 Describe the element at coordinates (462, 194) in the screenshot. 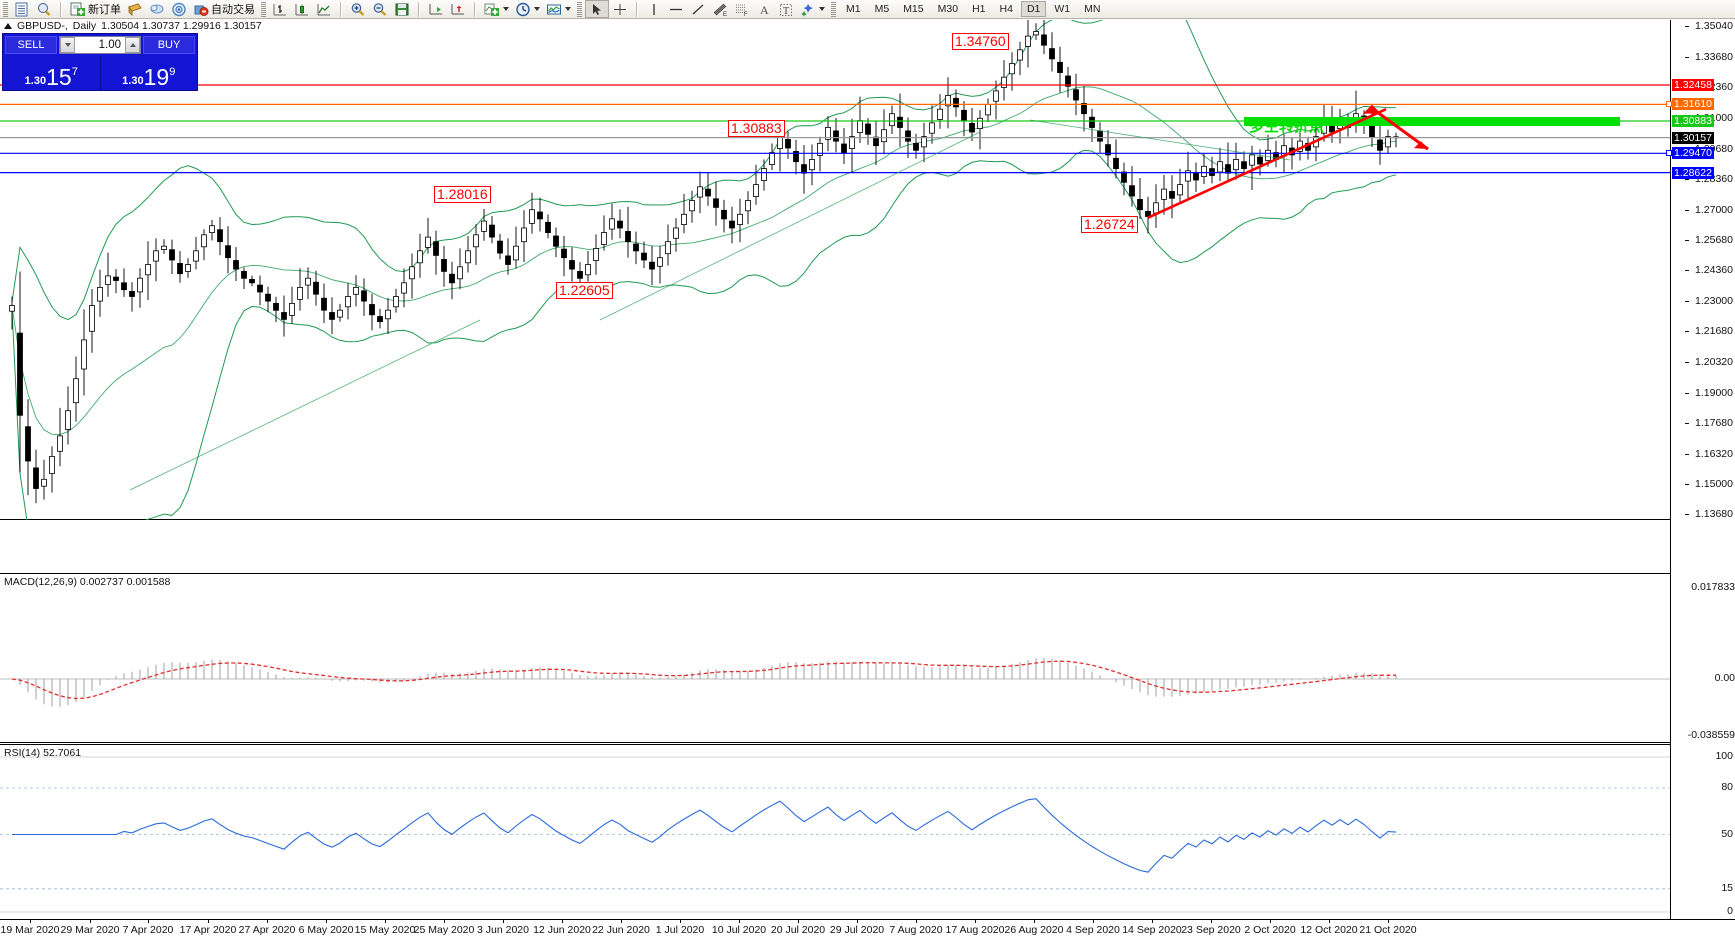

I see `price-annotation-2: 1.28016` at that location.